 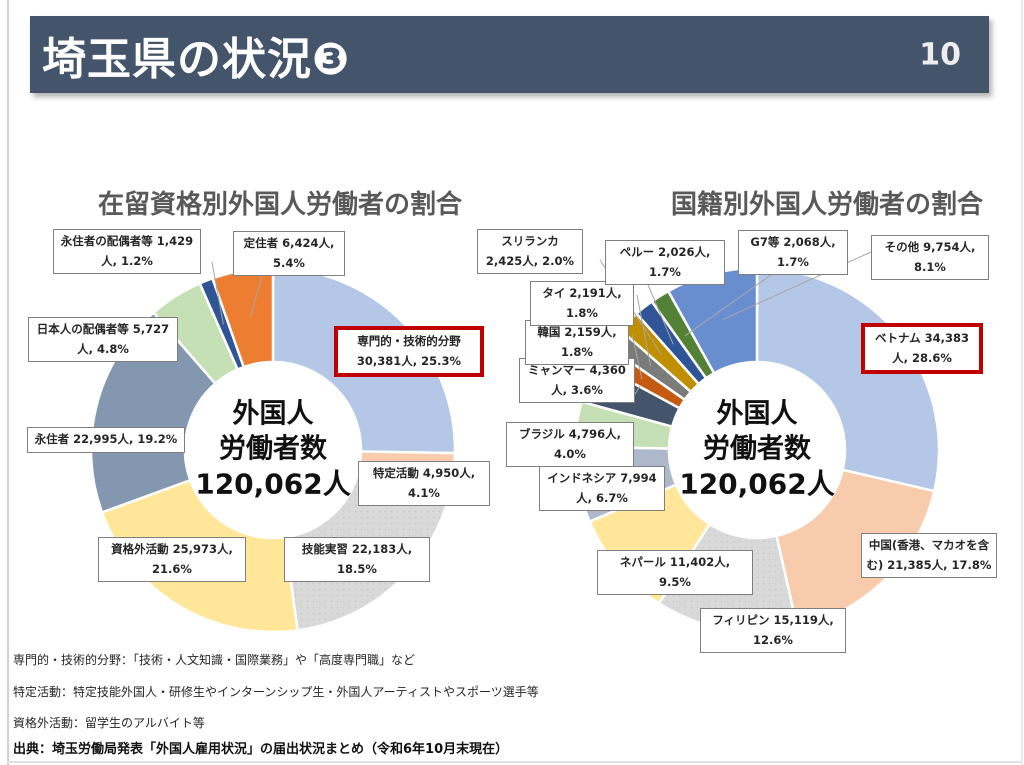 What do you see at coordinates (793, 253) in the screenshot?
I see `chart-data-label: G7等 2,068人, 1.7%` at bounding box center [793, 253].